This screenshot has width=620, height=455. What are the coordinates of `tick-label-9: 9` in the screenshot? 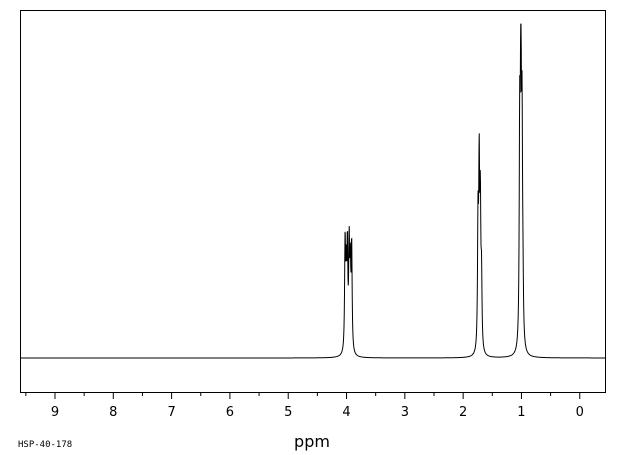 It's located at (55, 412).